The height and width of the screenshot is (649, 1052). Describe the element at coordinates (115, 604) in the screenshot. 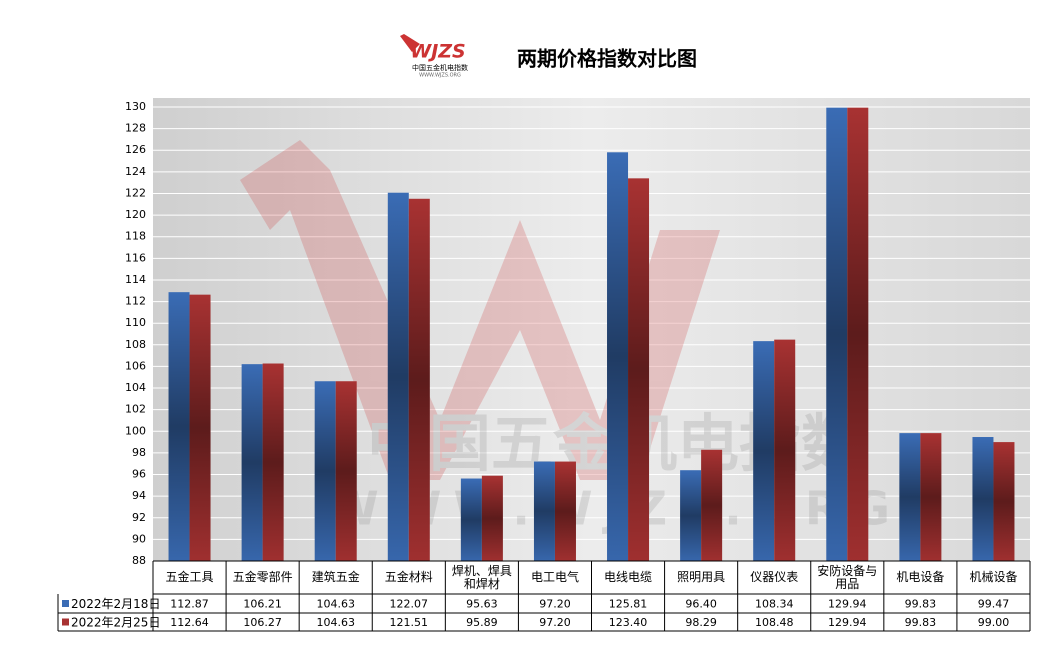

I see `legend-label: 2022年2月18日` at that location.